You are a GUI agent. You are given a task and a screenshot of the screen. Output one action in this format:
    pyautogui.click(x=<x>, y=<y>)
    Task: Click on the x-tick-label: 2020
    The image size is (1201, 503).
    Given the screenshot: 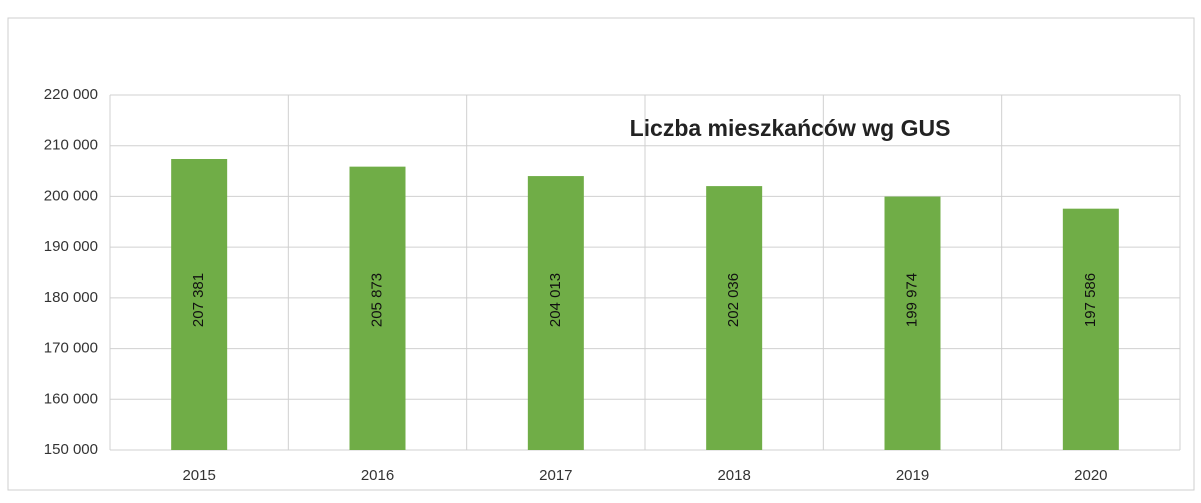 What is the action you would take?
    pyautogui.click(x=1090, y=475)
    